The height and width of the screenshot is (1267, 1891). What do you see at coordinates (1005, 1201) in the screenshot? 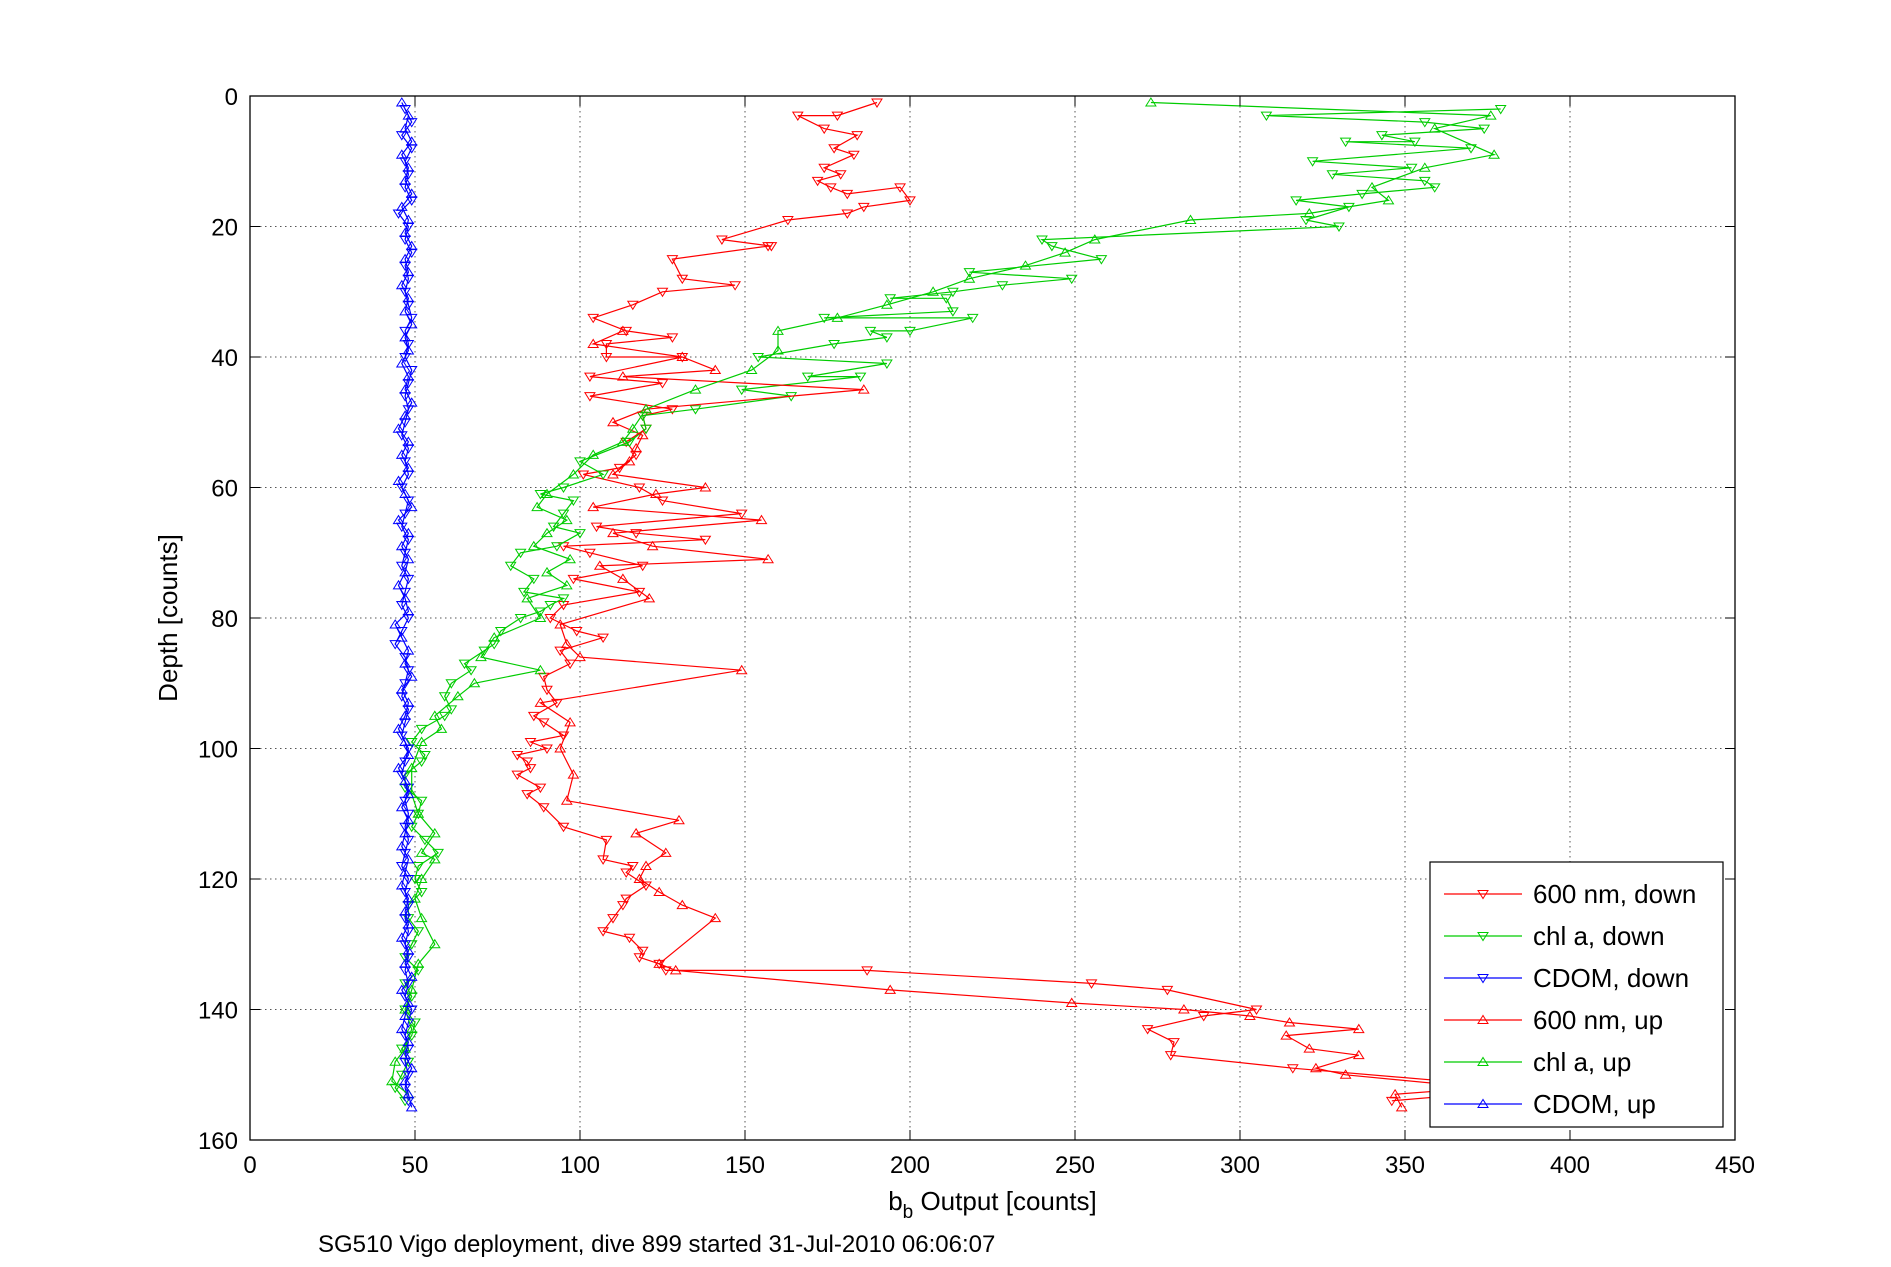
I see `x-axis-label-rest: Output [counts]` at bounding box center [1005, 1201].